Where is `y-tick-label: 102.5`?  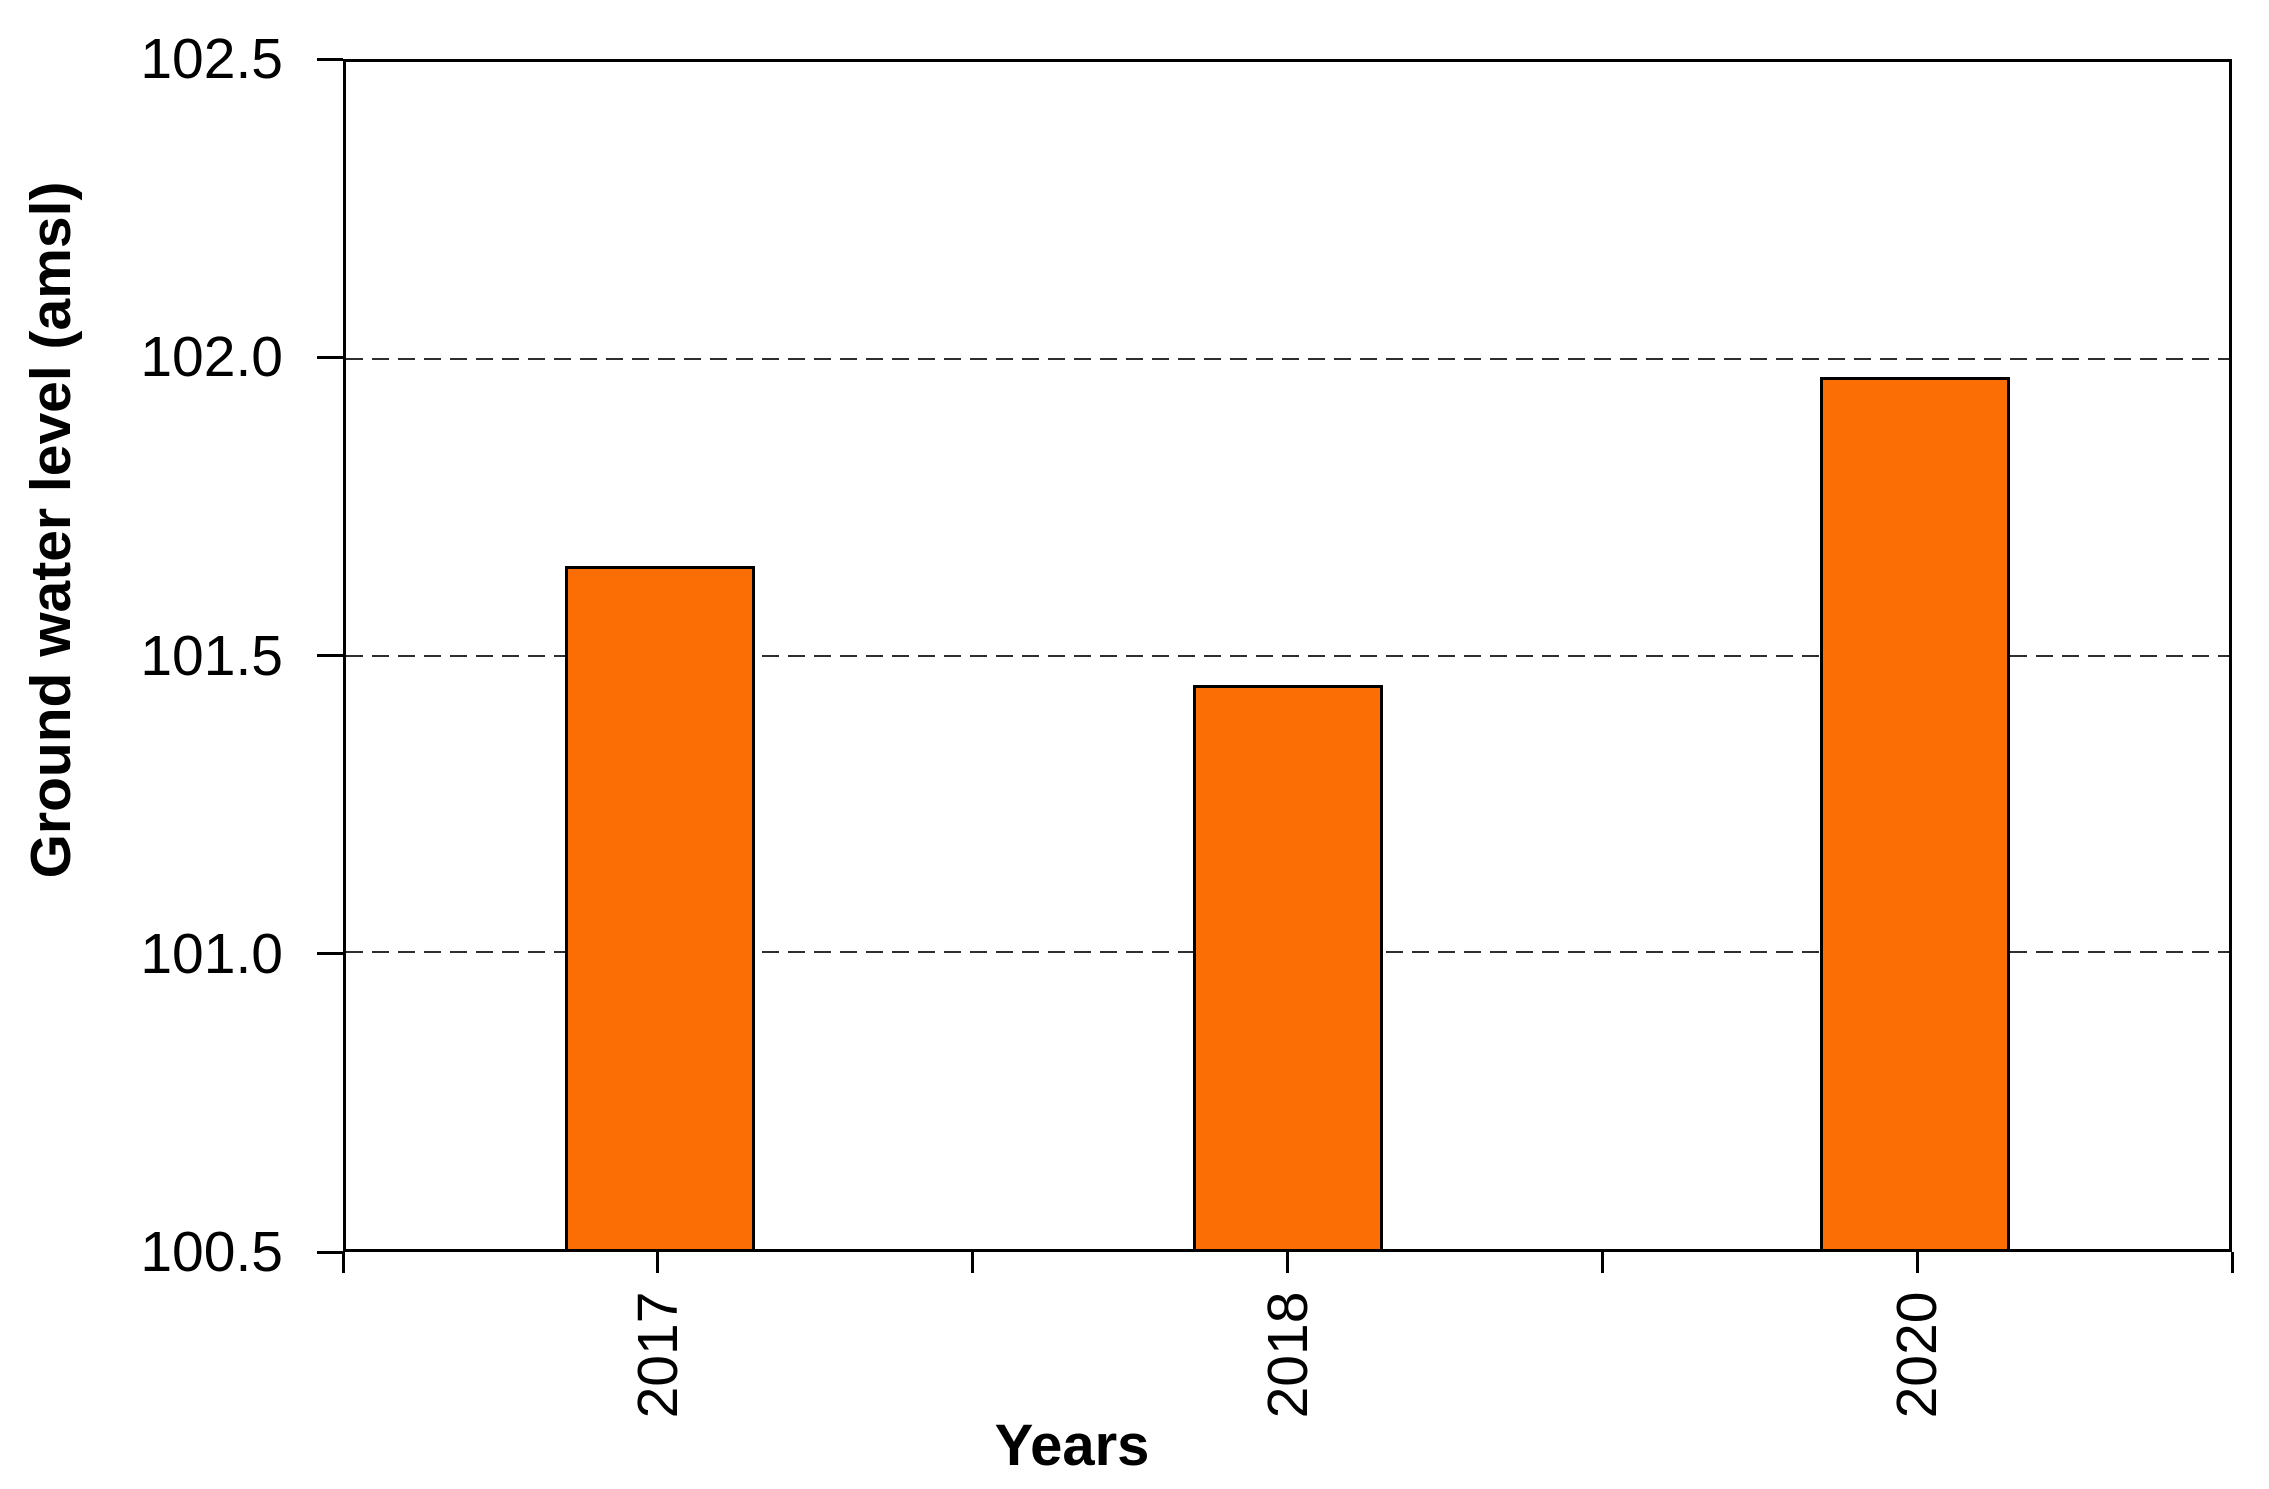
y-tick-label: 102.5 is located at coordinates (211, 59).